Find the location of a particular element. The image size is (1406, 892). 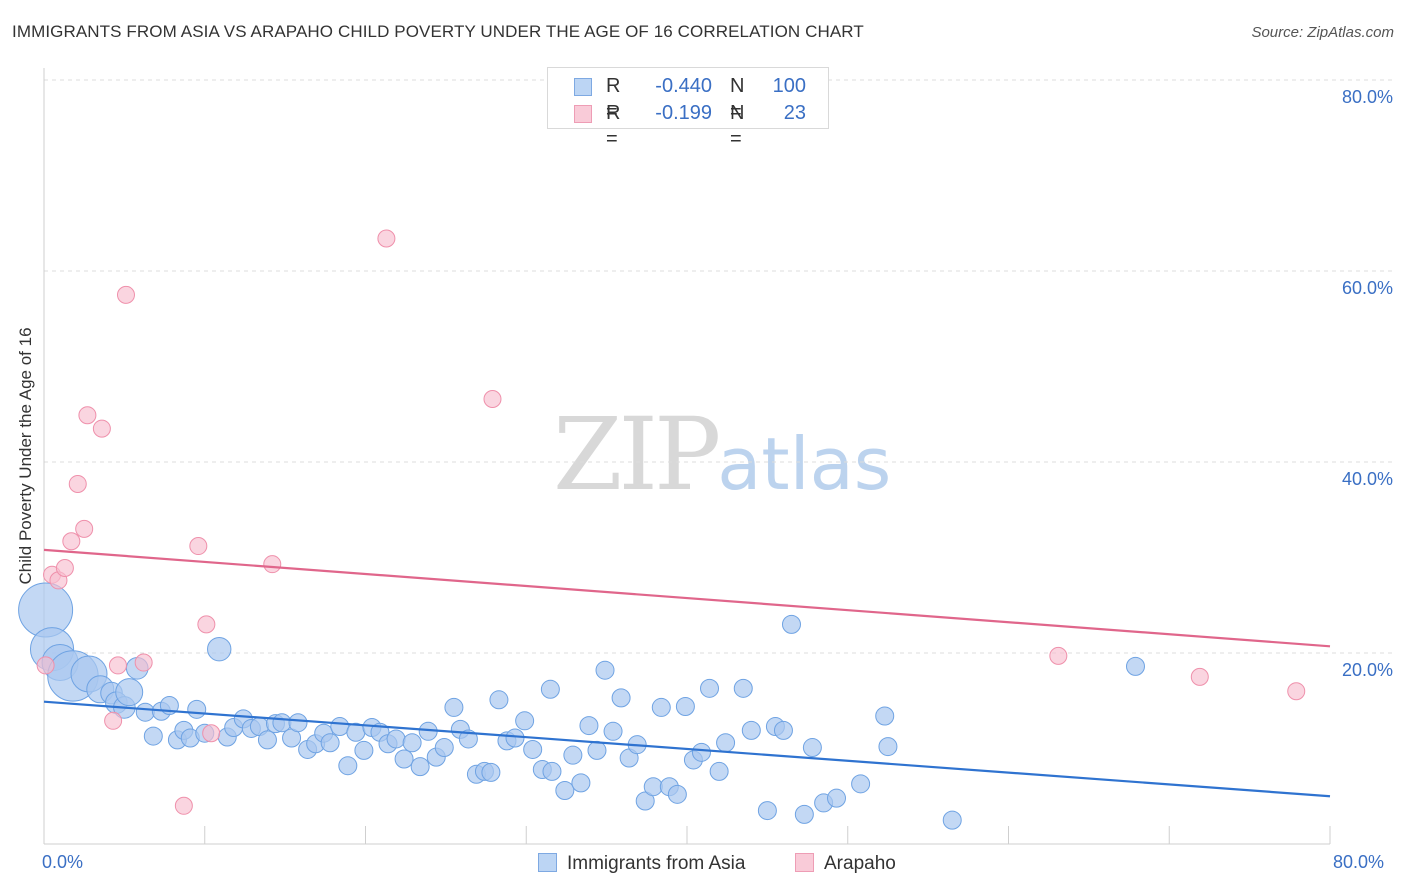

watermark: ZIPatlas is located at coordinates (722, 455).